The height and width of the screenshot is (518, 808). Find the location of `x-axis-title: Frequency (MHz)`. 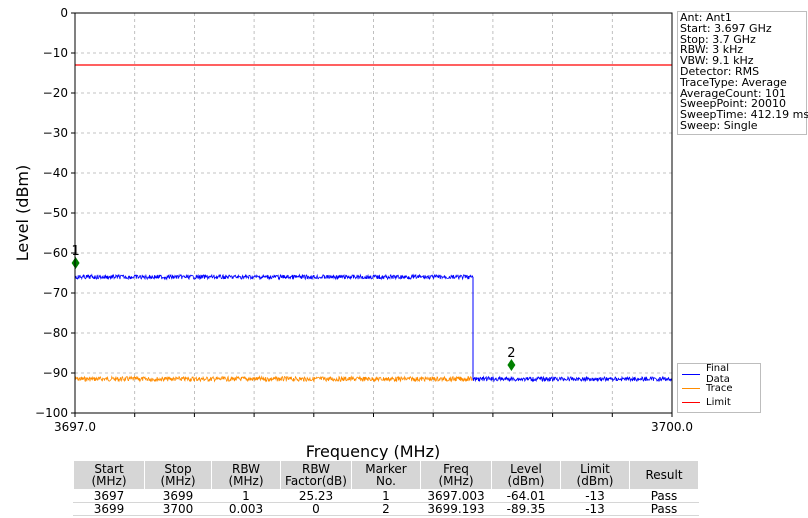

x-axis-title: Frequency (MHz) is located at coordinates (373, 451).